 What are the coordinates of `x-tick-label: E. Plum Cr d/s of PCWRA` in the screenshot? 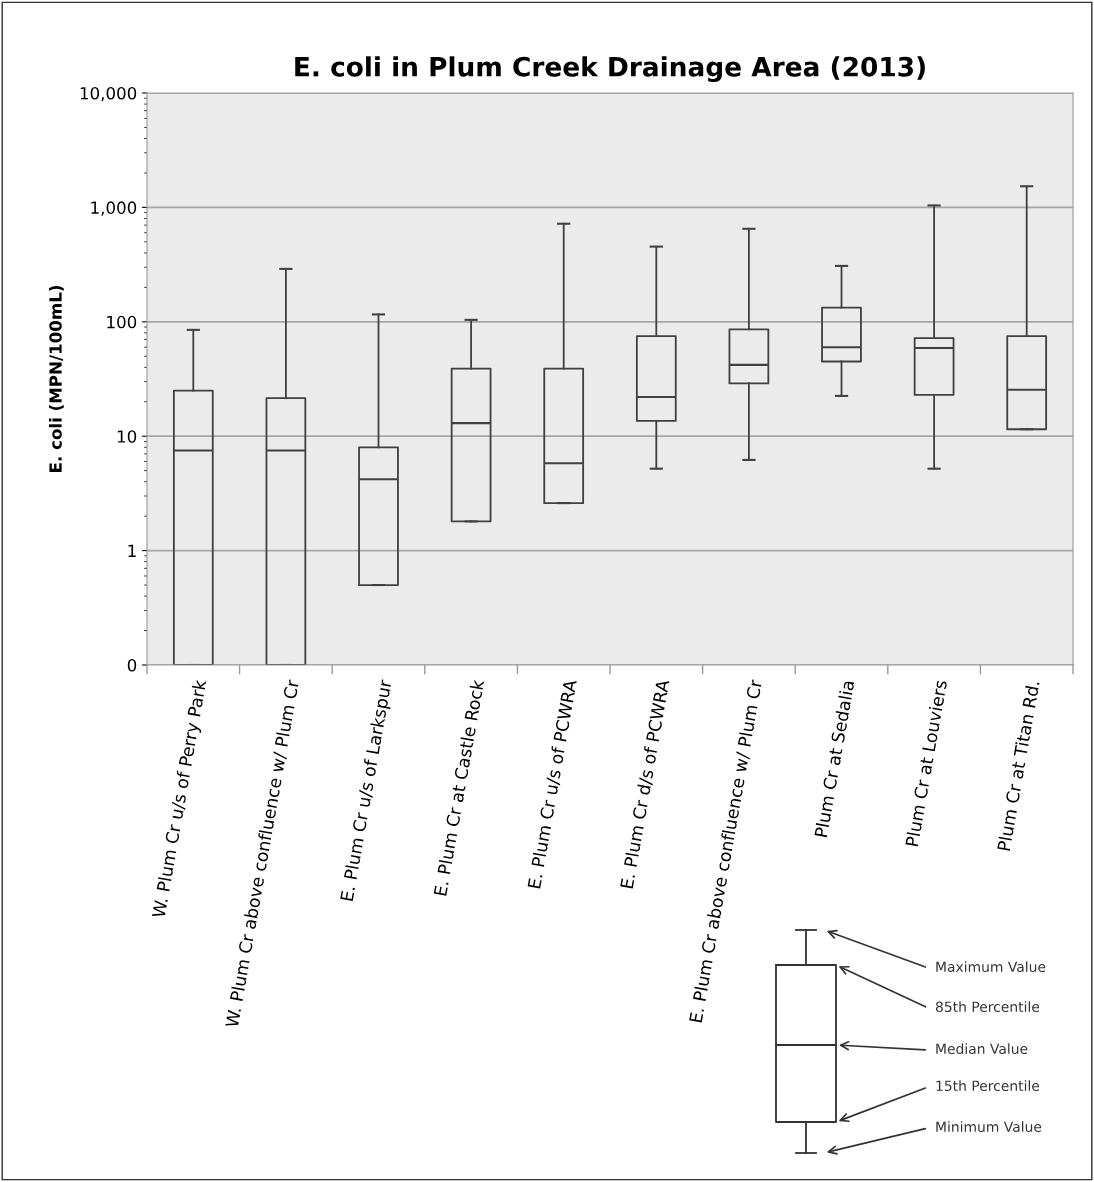 It's located at (645, 784).